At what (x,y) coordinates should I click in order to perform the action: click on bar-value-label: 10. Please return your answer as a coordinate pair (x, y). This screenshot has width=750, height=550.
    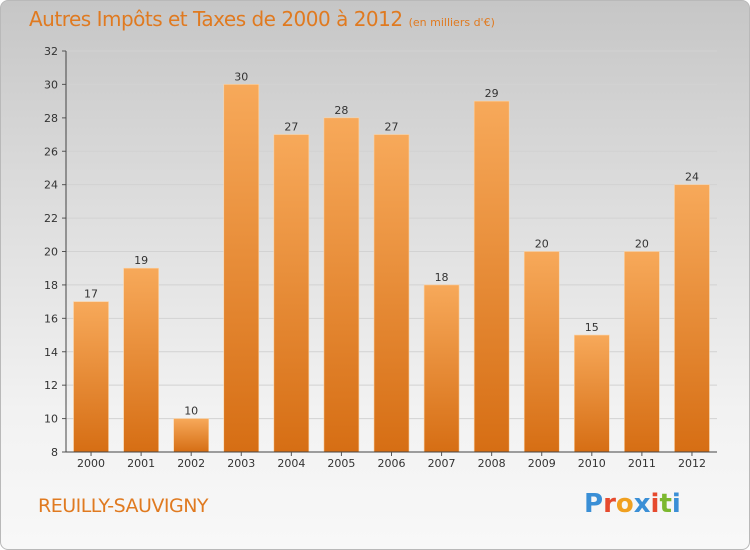
    Looking at the image, I should click on (191, 411).